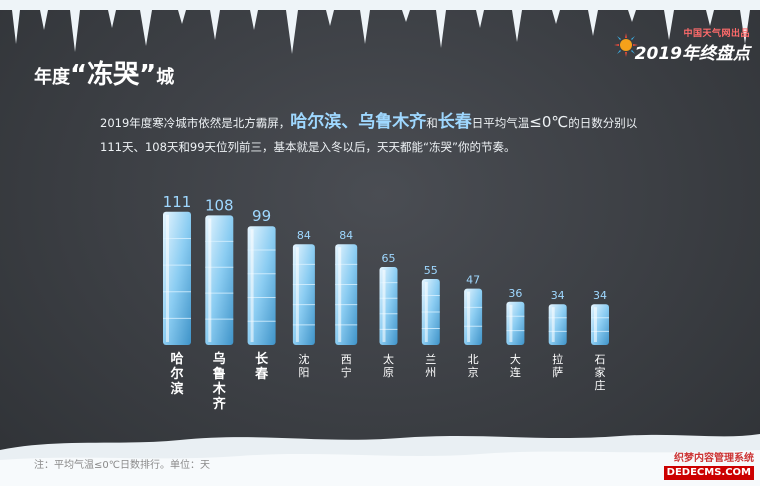 The width and height of the screenshot is (760, 486). What do you see at coordinates (692, 54) in the screenshot?
I see `brand-title: 2019年终盘点` at bounding box center [692, 54].